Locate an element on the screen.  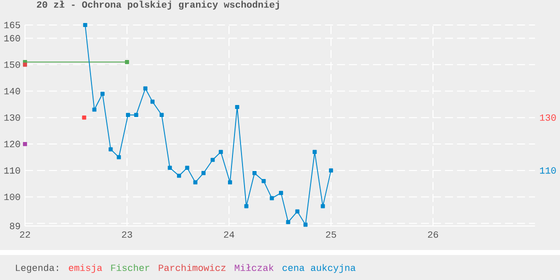
chart-title: 20 zł - Ochrona polskiej granicy wschodniej is located at coordinates (157, 5).